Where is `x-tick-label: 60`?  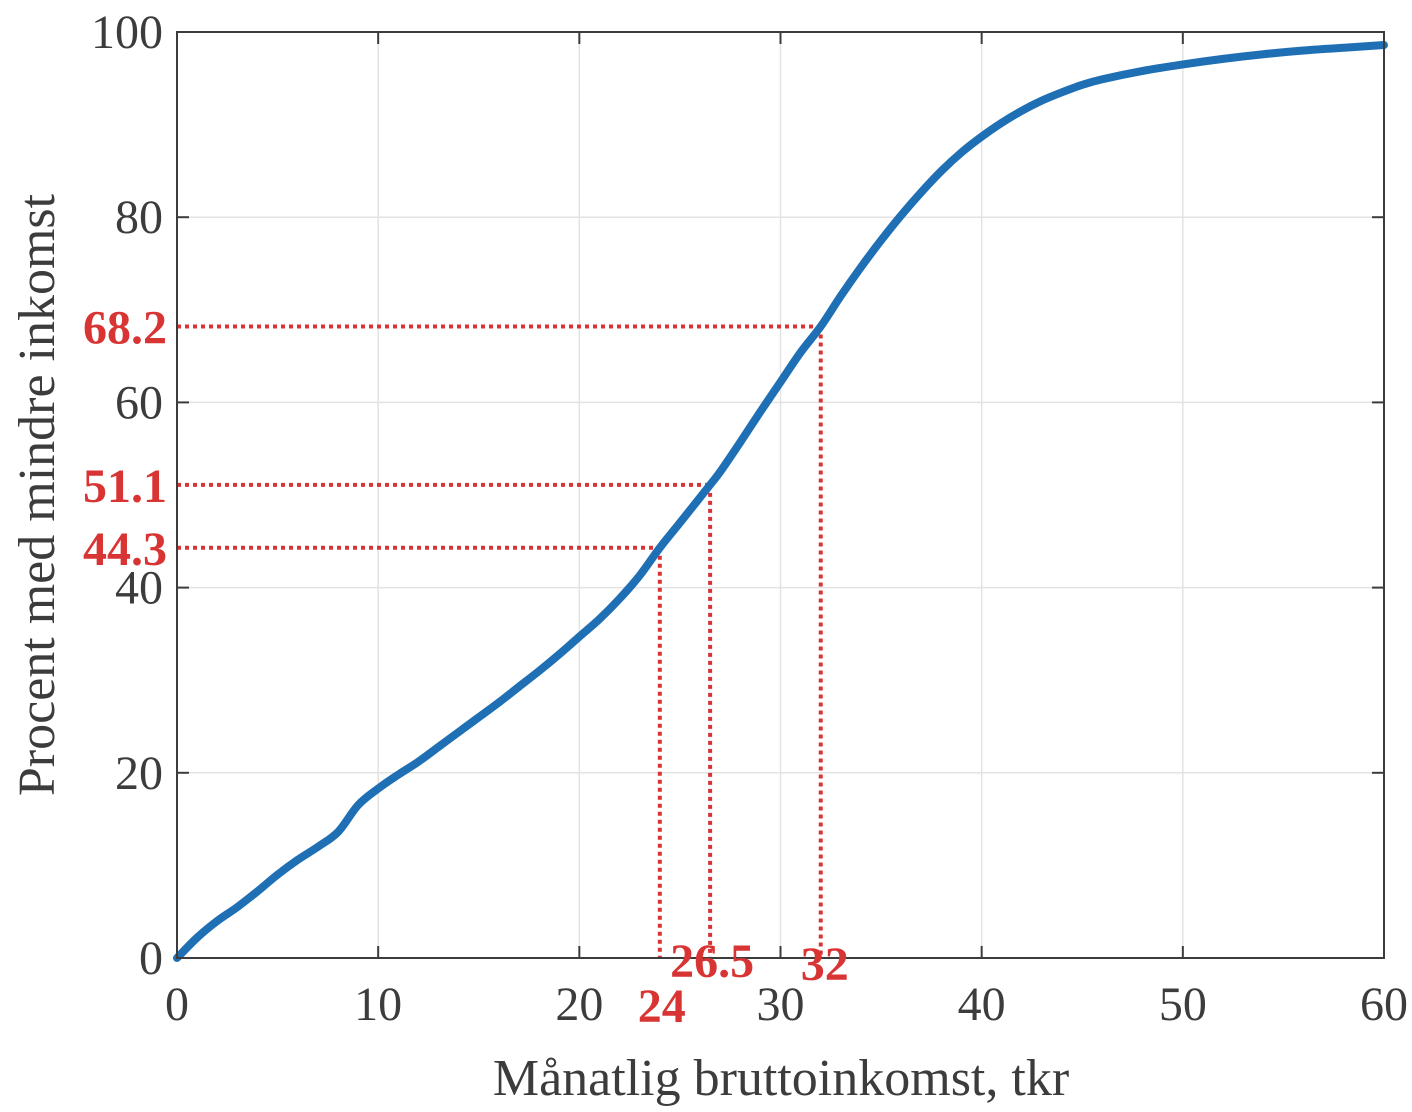 x-tick-label: 60 is located at coordinates (1384, 1004).